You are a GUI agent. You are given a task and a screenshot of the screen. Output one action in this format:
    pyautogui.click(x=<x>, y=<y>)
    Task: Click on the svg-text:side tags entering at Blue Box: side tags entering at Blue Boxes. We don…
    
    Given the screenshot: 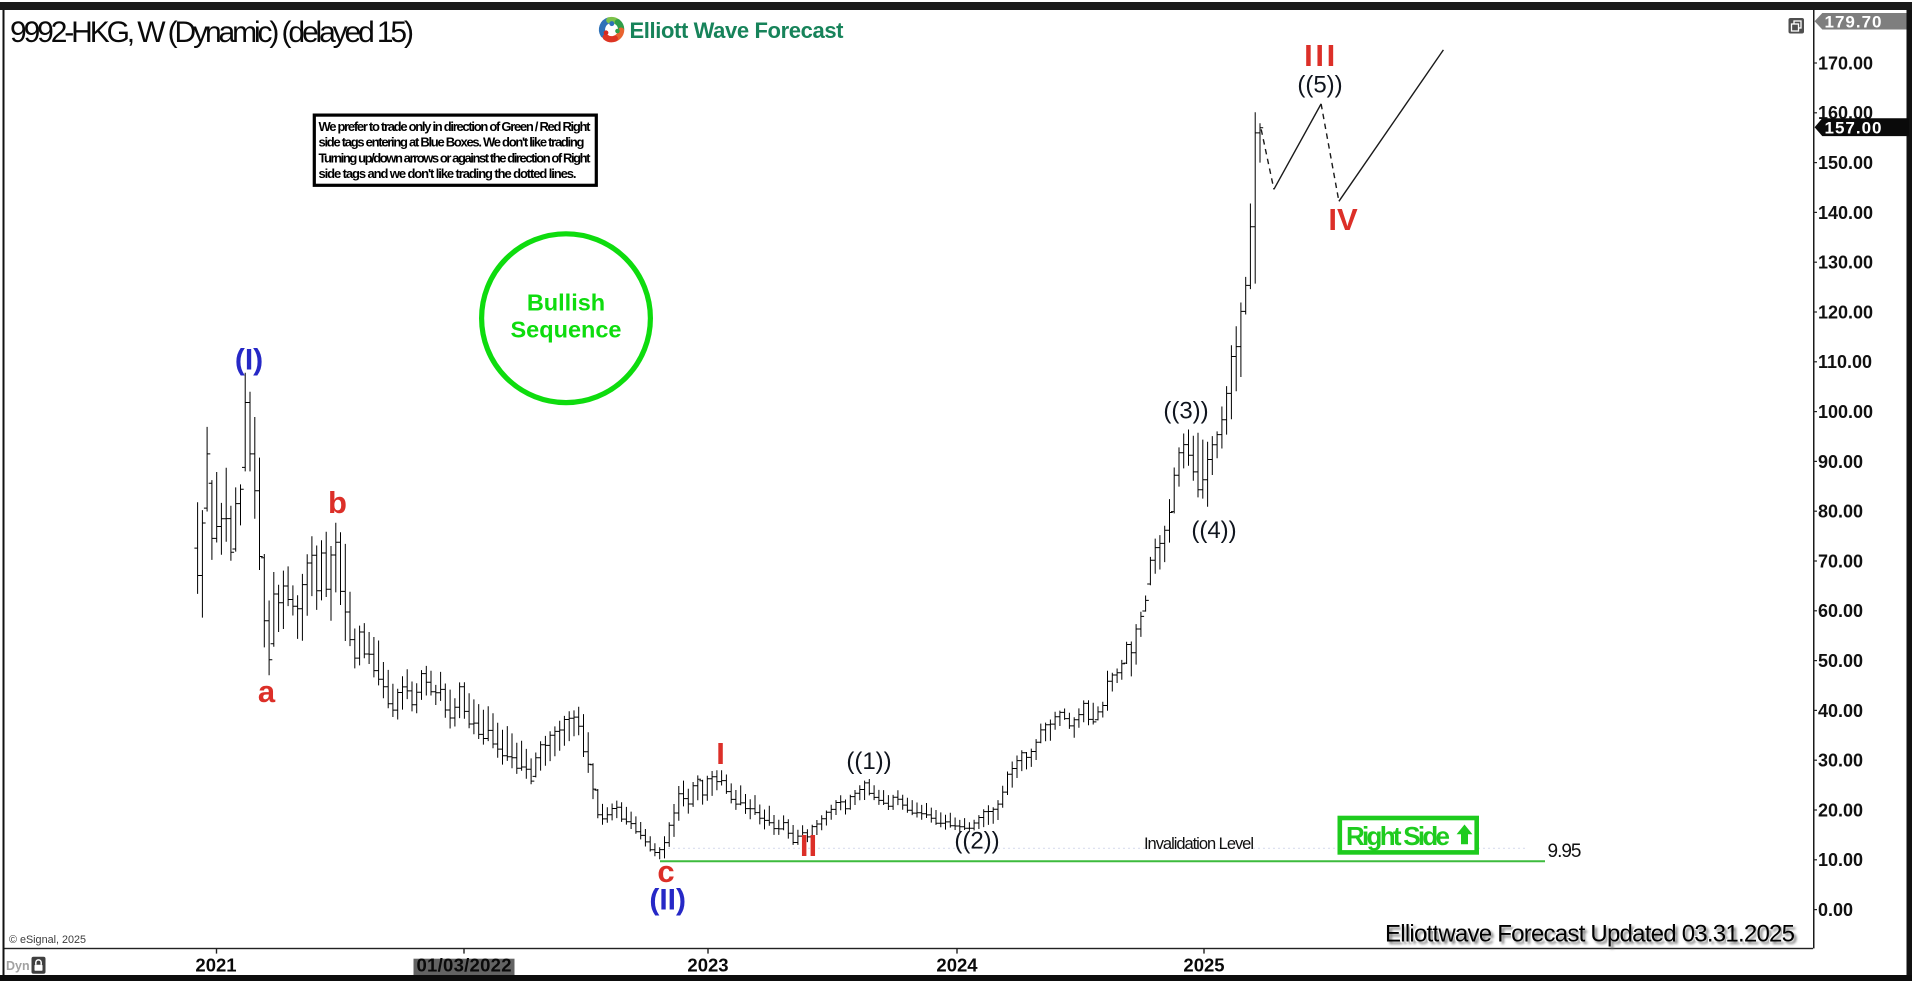 What is the action you would take?
    pyautogui.click(x=452, y=142)
    